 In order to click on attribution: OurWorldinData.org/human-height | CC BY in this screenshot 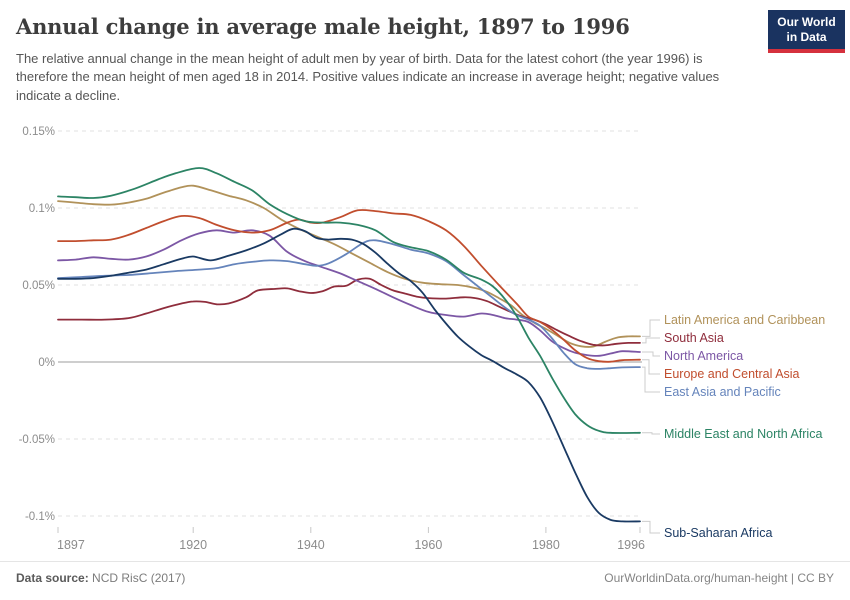, I will do `click(719, 578)`.